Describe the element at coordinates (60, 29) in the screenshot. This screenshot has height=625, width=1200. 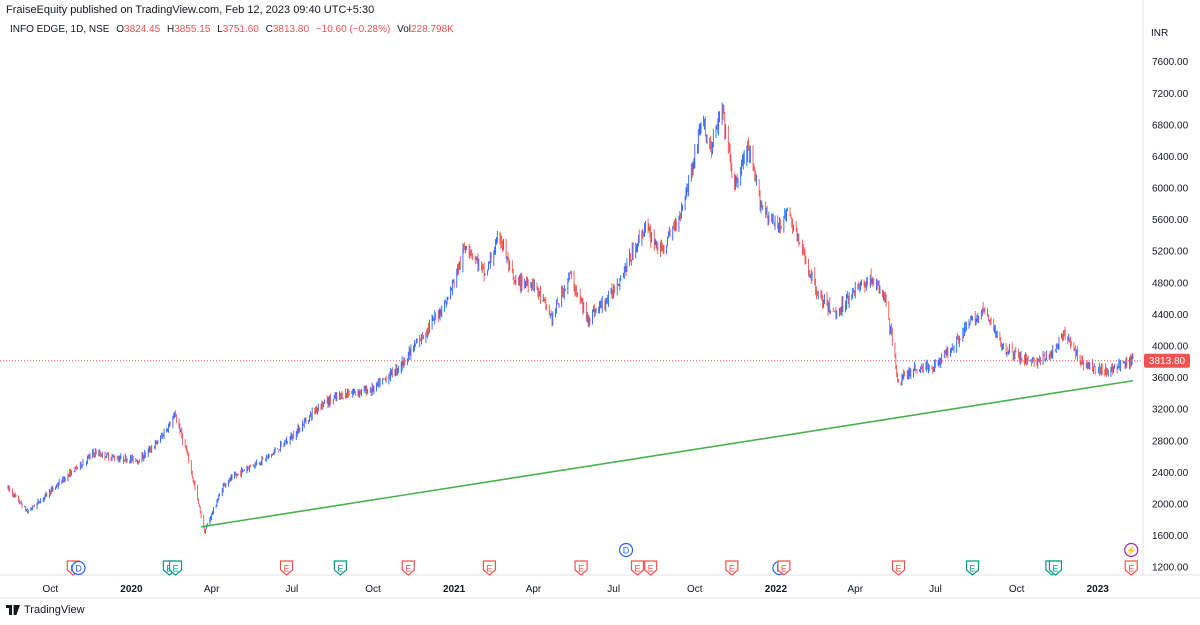
I see `symbol-label: INFO EDGE, 1D, NSE` at that location.